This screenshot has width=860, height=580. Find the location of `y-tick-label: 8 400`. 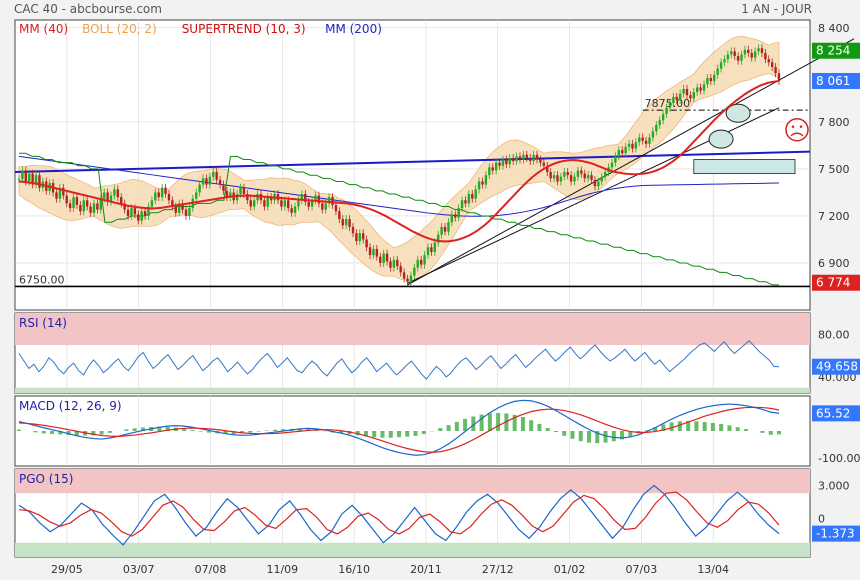

y-tick-label: 8 400 is located at coordinates (834, 28).